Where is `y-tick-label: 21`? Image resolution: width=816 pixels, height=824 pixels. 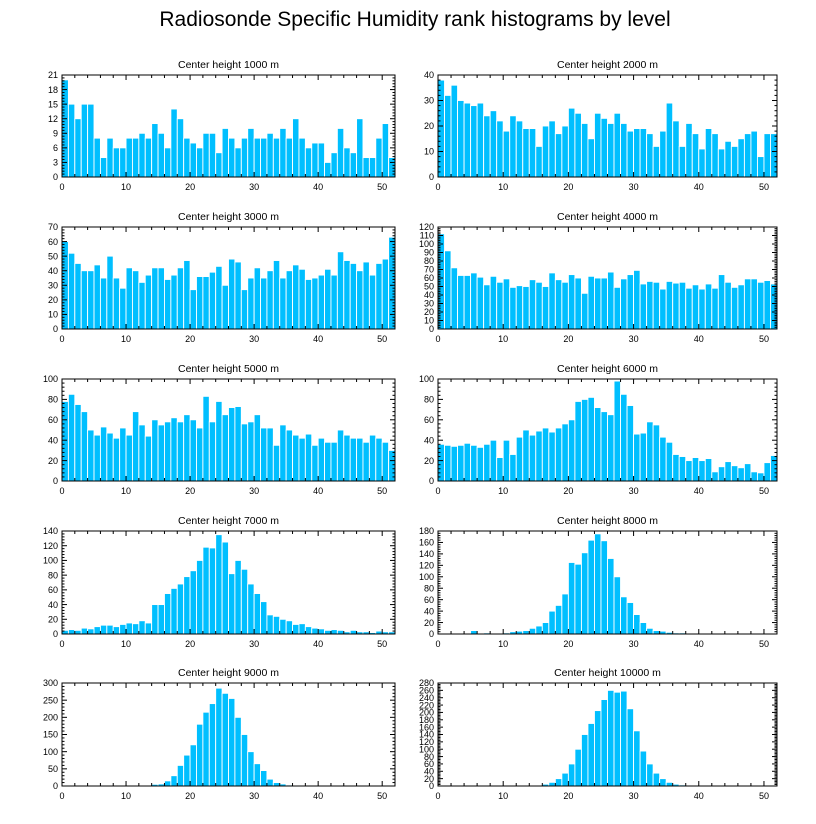 y-tick-label: 21 is located at coordinates (53, 75).